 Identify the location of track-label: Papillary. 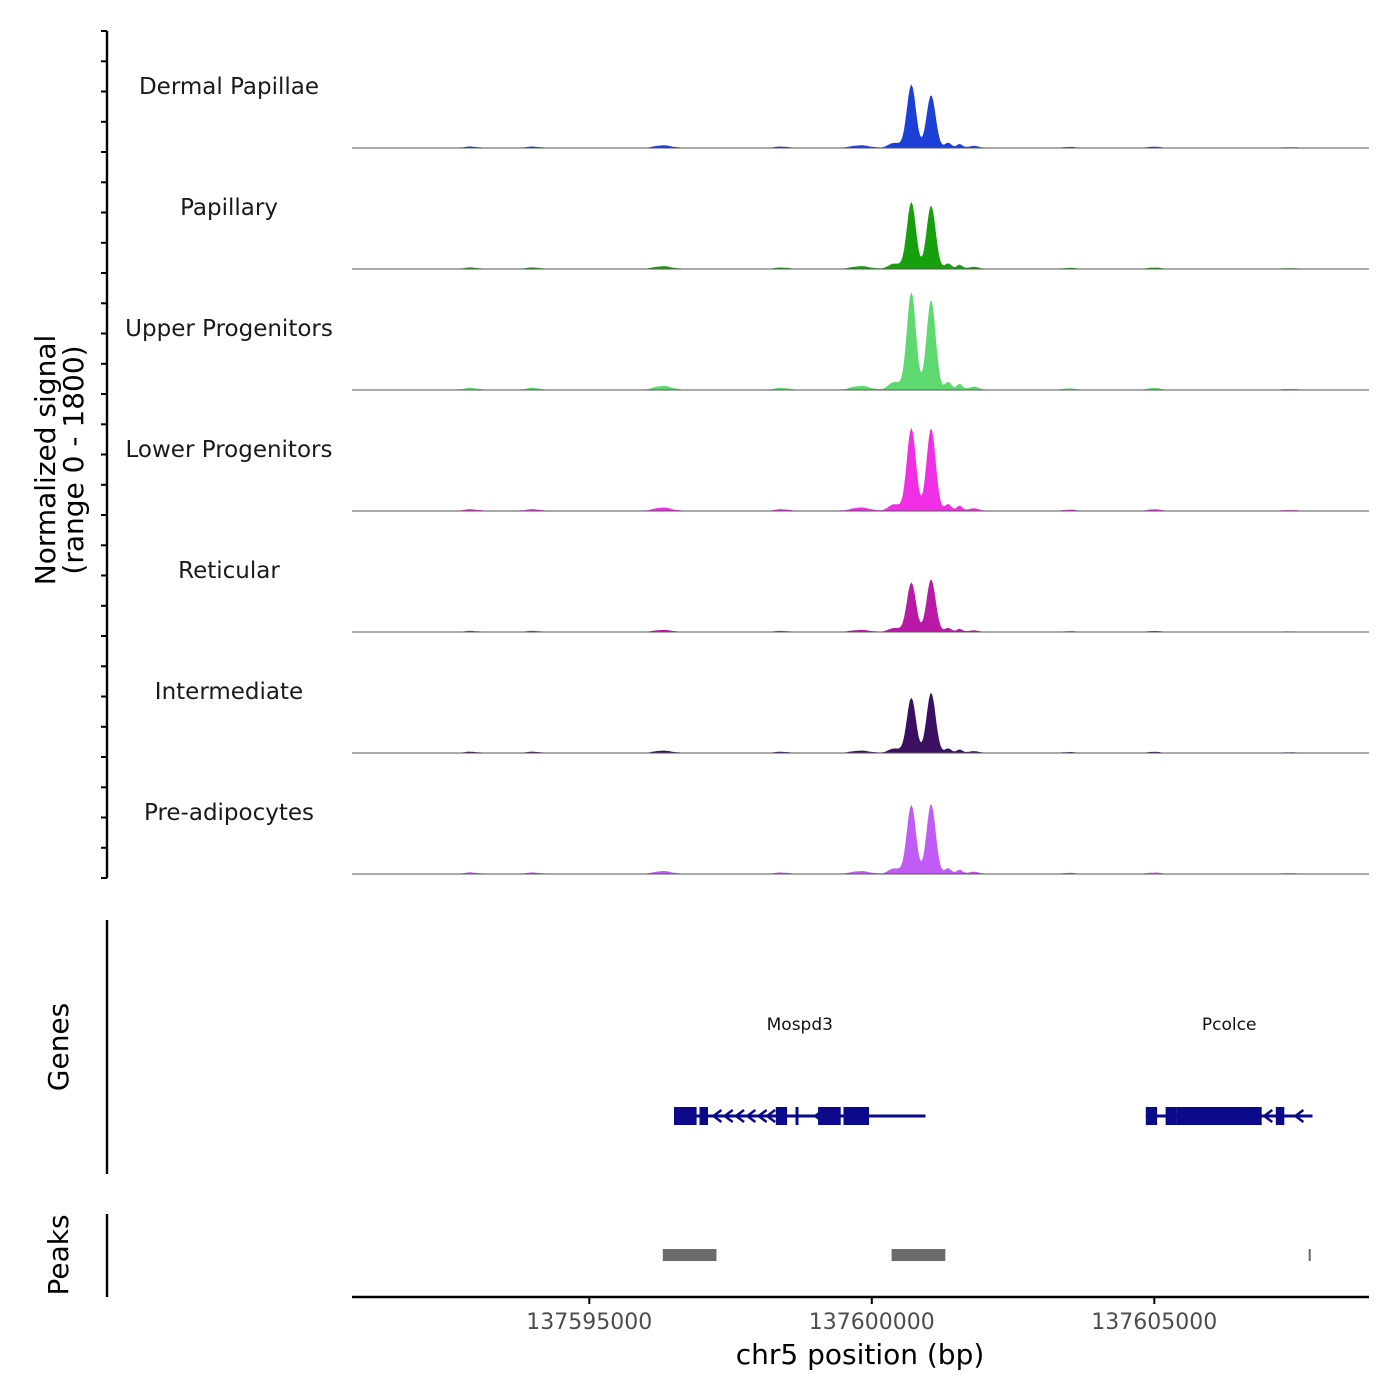
(229, 208).